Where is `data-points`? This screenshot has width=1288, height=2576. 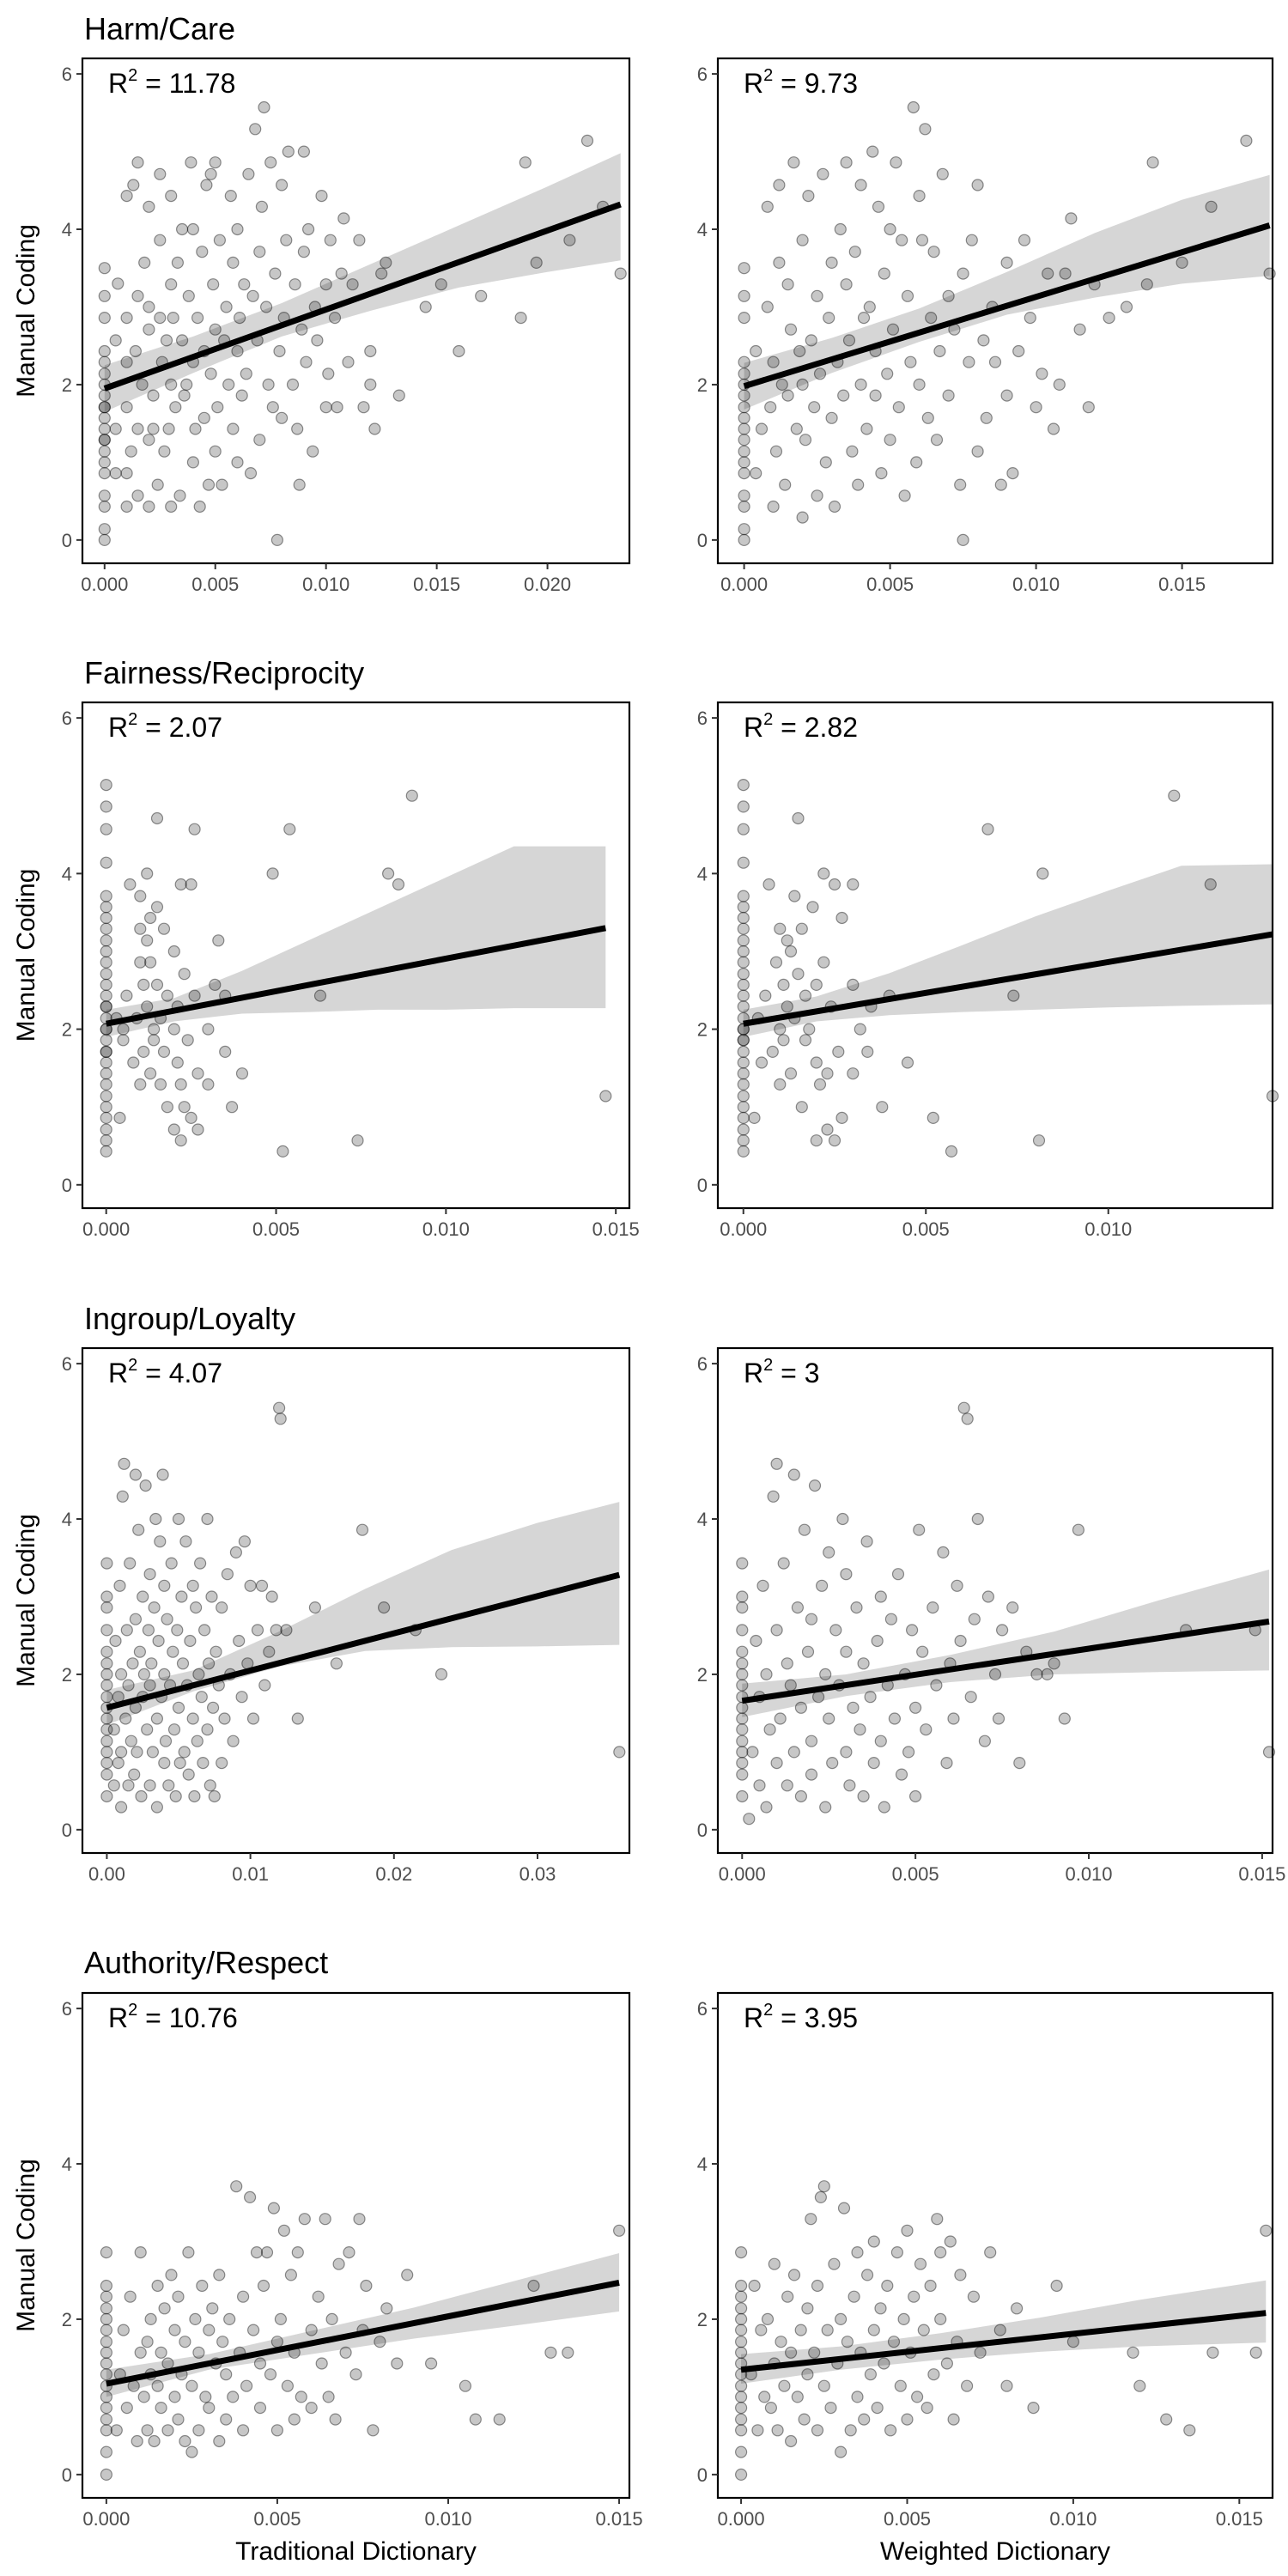
data-points is located at coordinates (1003, 2331).